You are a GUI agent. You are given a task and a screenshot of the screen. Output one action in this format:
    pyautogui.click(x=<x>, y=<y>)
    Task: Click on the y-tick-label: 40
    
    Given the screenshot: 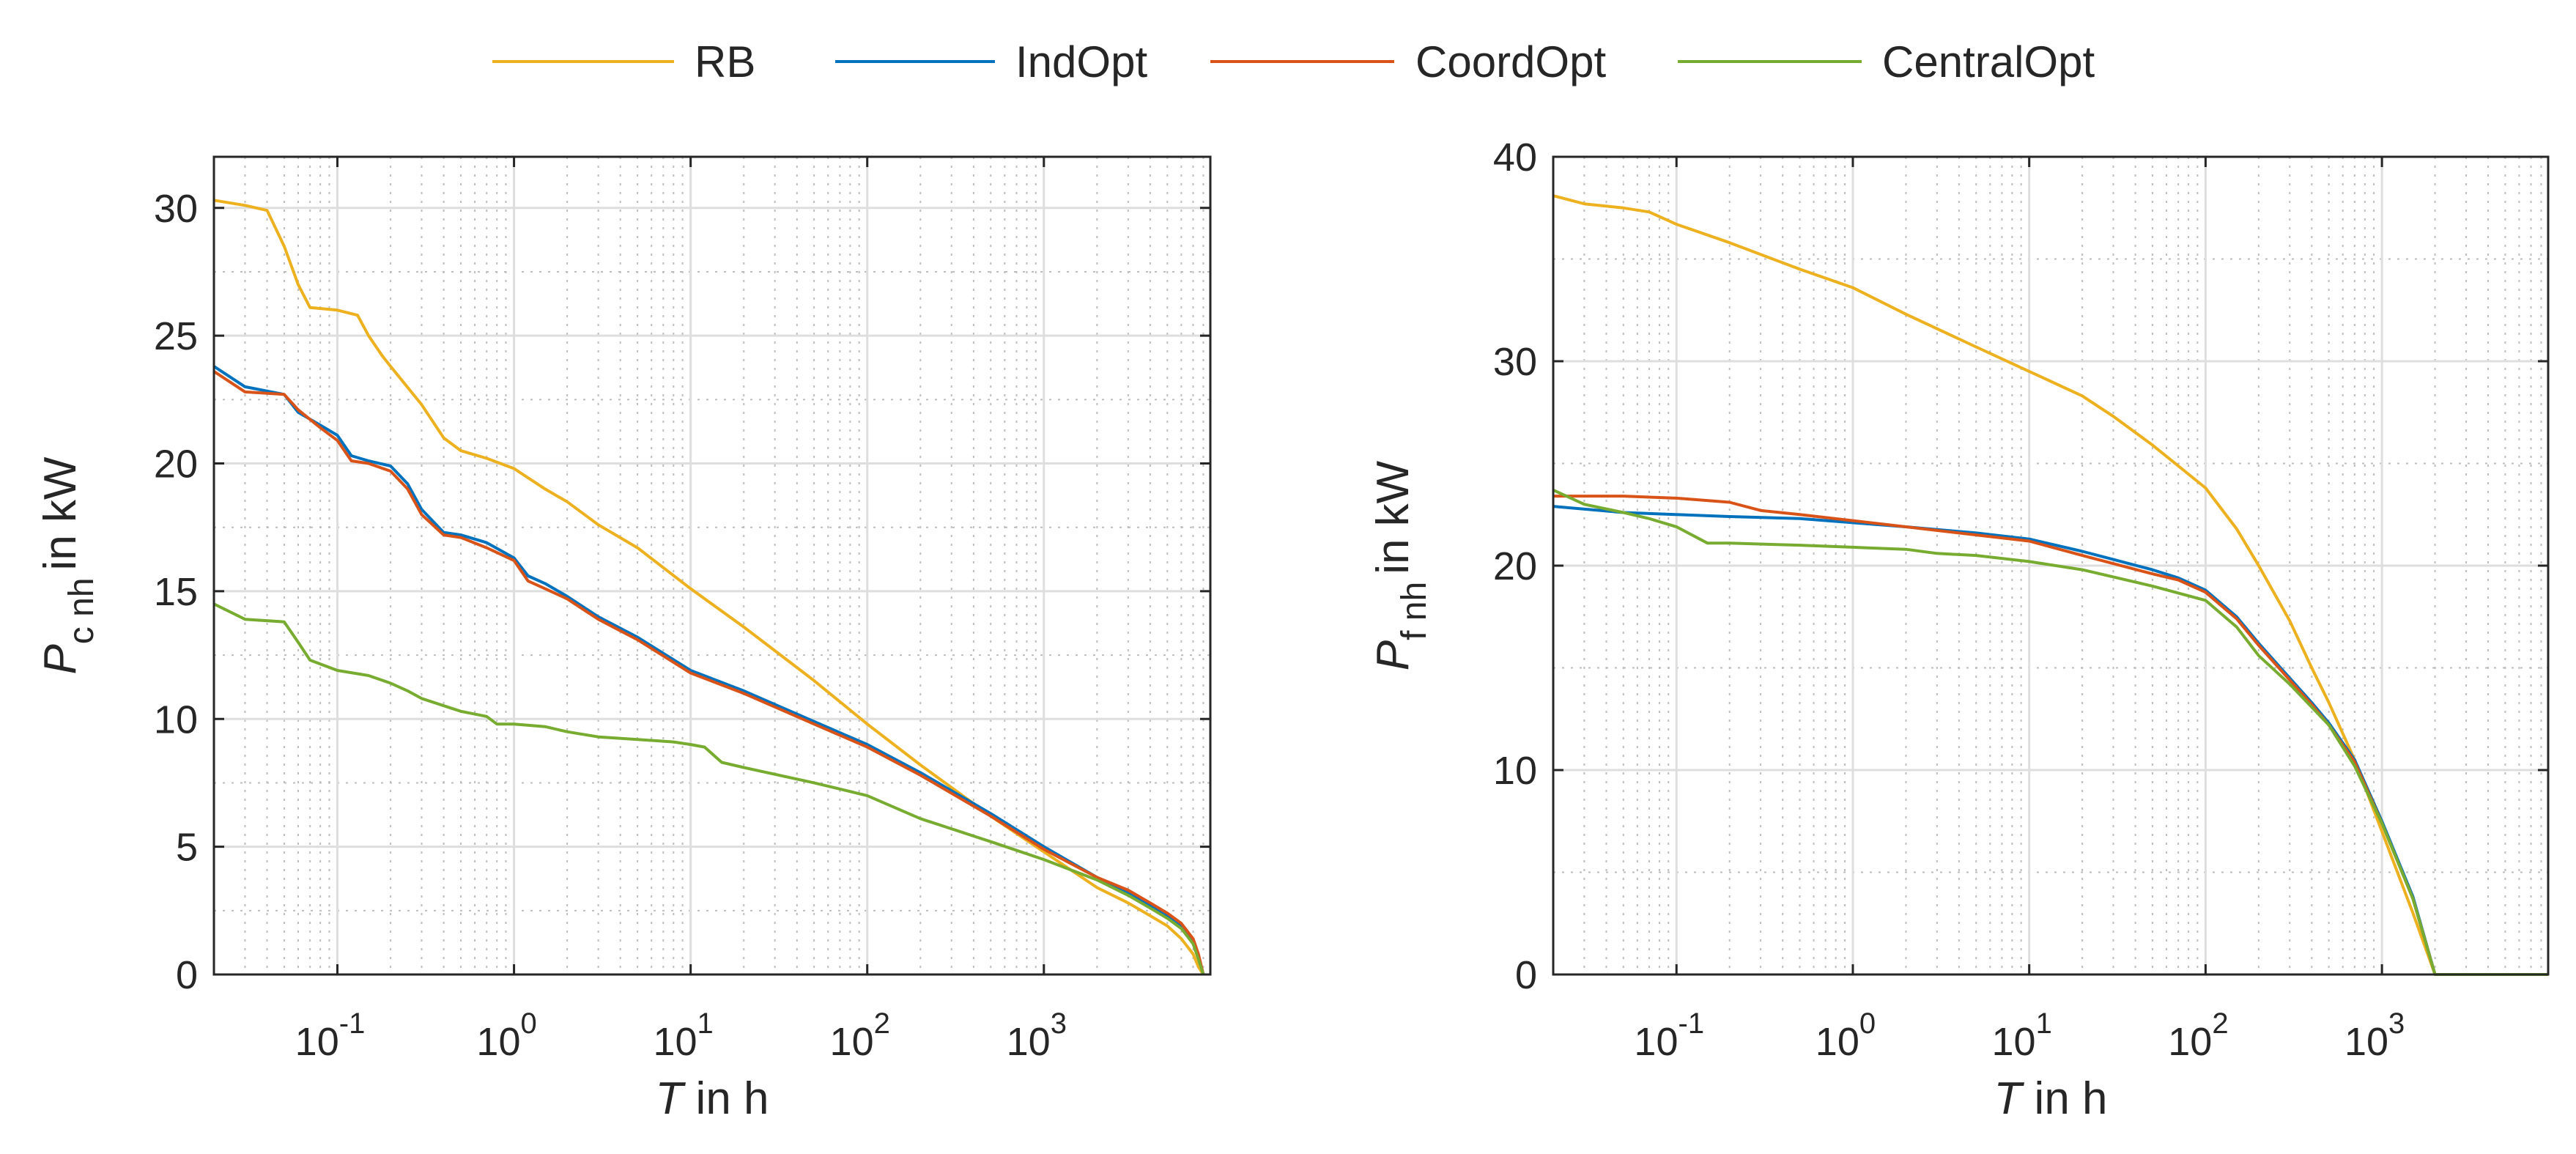 What is the action you would take?
    pyautogui.click(x=1515, y=158)
    